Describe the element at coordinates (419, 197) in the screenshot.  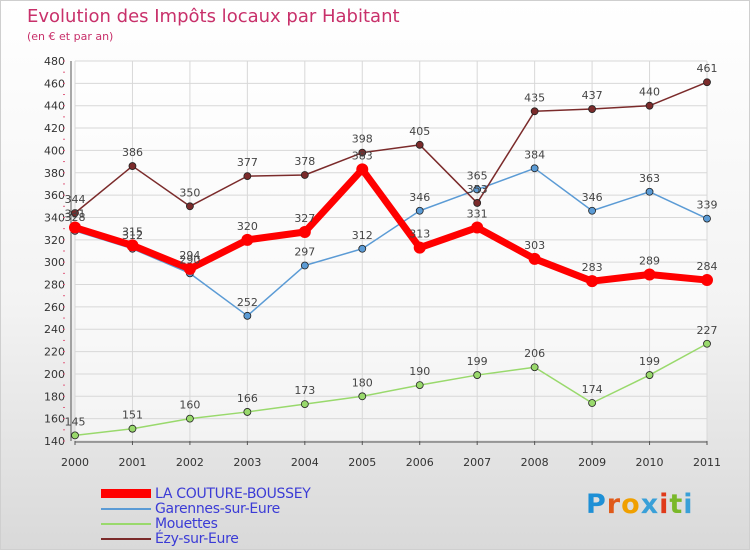
I see `data-label: 346` at that location.